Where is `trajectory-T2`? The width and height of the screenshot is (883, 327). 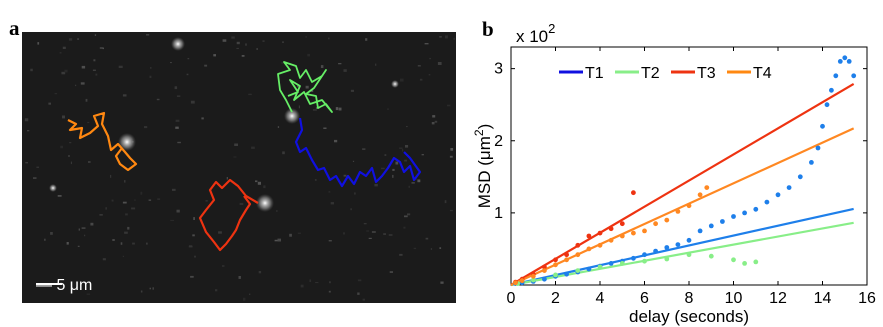 trajectory-T2 is located at coordinates (305, 87).